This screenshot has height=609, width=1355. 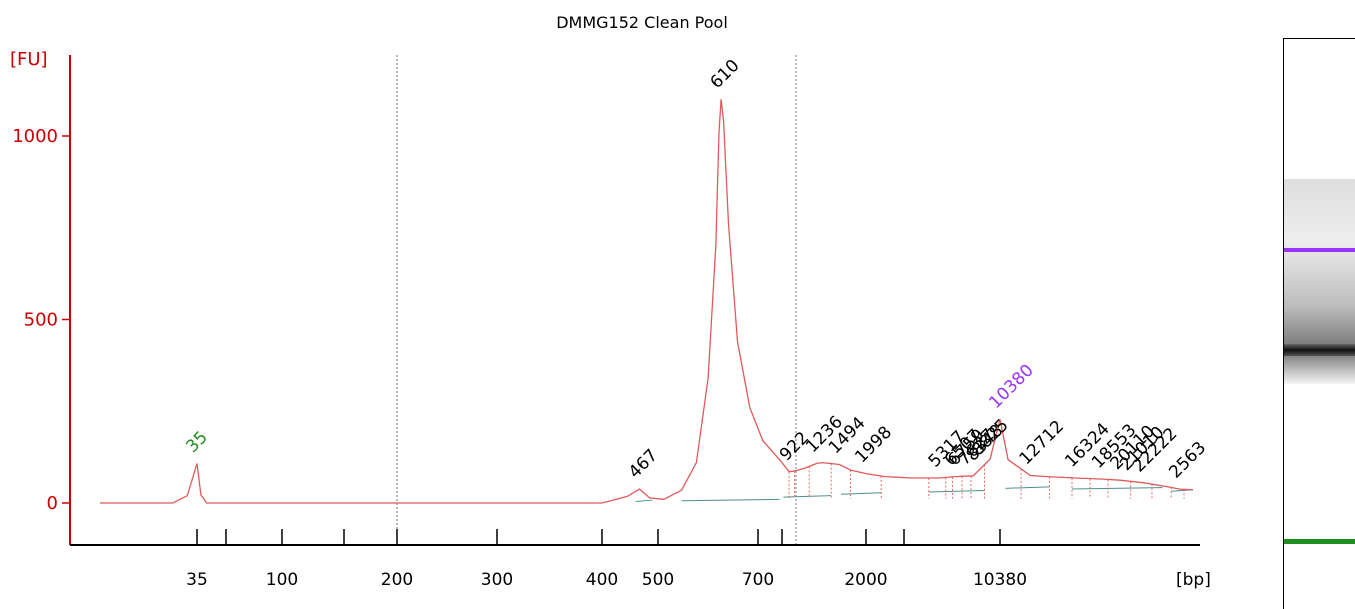 What do you see at coordinates (52, 503) in the screenshot?
I see `y-tick-label: 0` at bounding box center [52, 503].